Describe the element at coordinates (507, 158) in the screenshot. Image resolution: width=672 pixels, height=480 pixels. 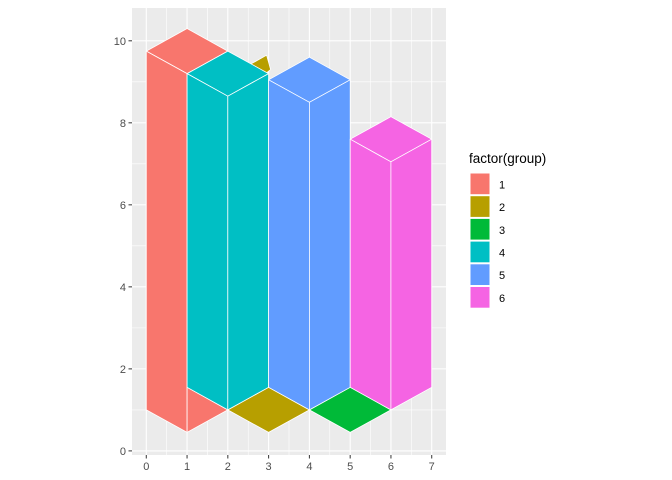
I see `legend-title: factor(group)` at that location.